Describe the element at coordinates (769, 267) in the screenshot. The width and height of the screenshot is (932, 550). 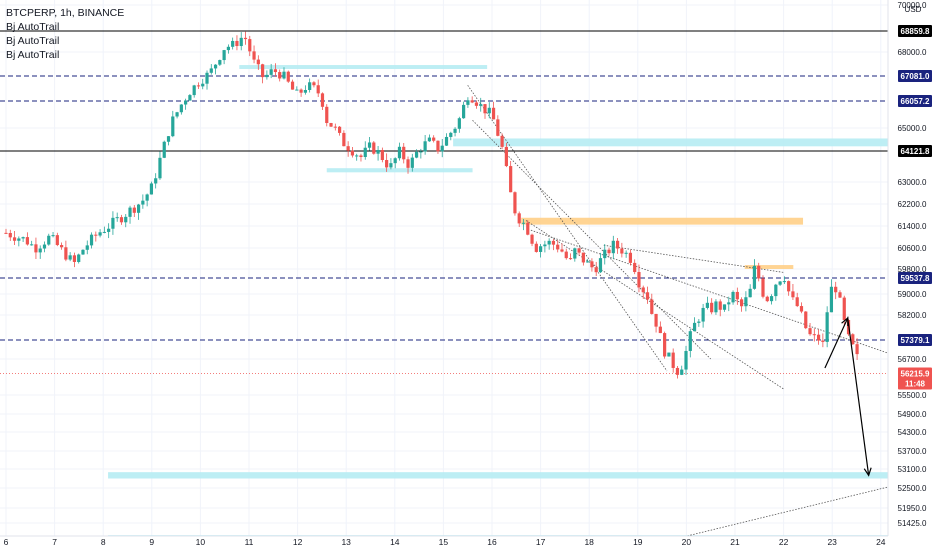
I see `zone-orange` at that location.